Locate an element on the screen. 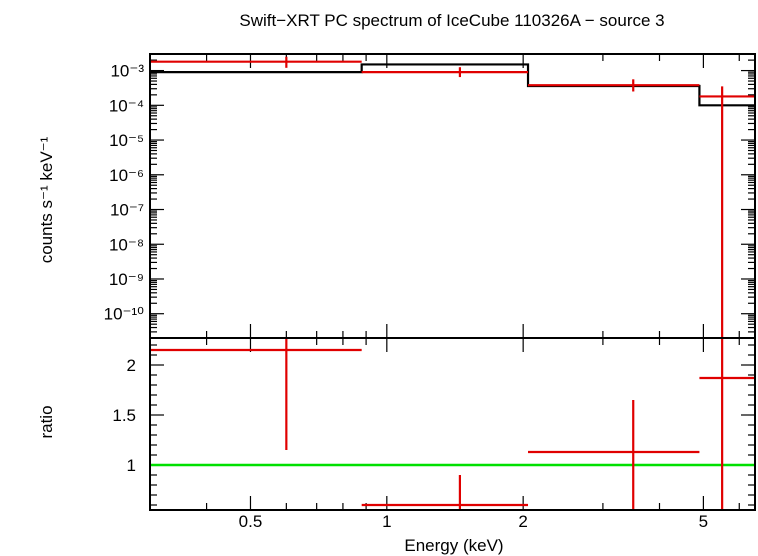 This screenshot has height=556, width=758. ratio-y-tick-label: 1.5 is located at coordinates (124, 415).